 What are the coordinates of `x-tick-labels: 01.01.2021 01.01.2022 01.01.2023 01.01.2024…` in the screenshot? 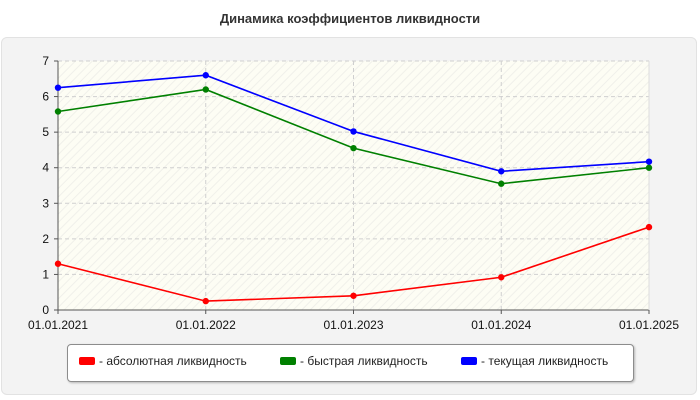 It's located at (353, 325).